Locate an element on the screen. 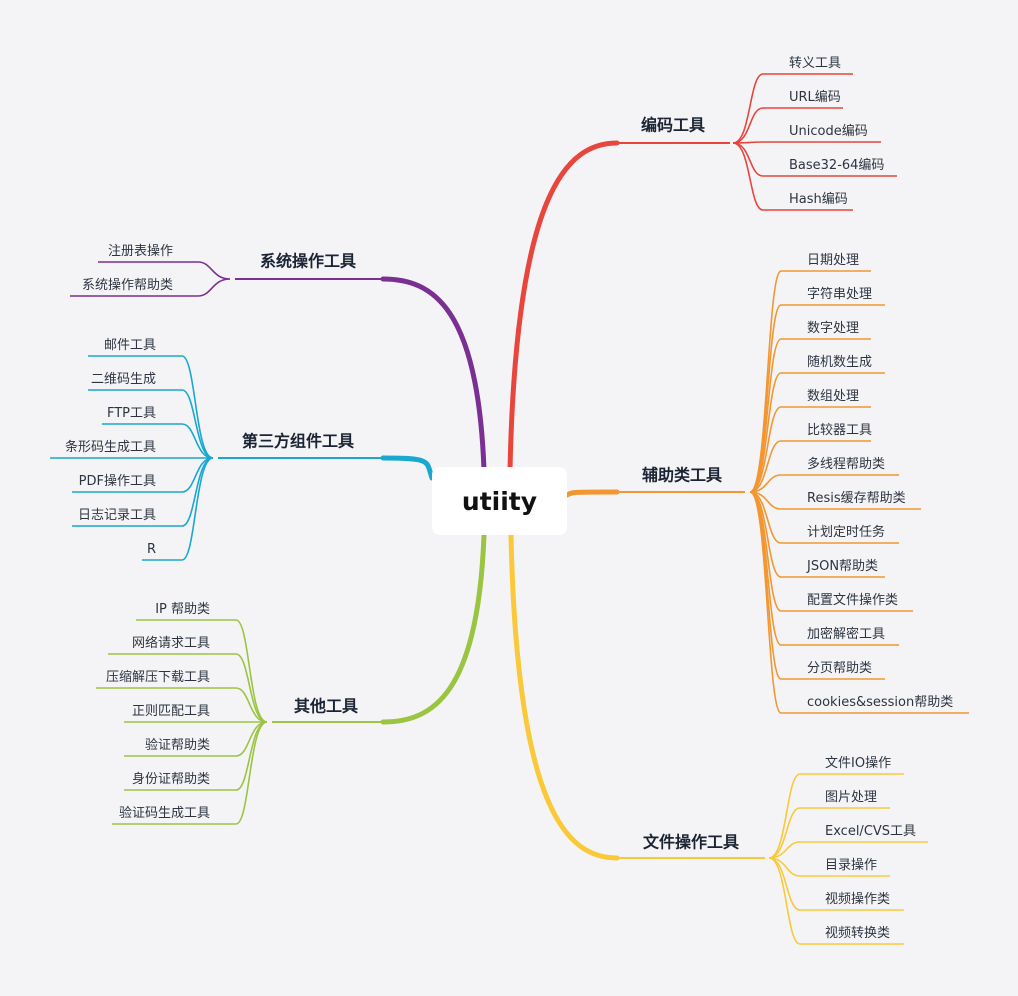 This screenshot has width=1018, height=996. branch-label-file: 文件操作工具 is located at coordinates (691, 842).